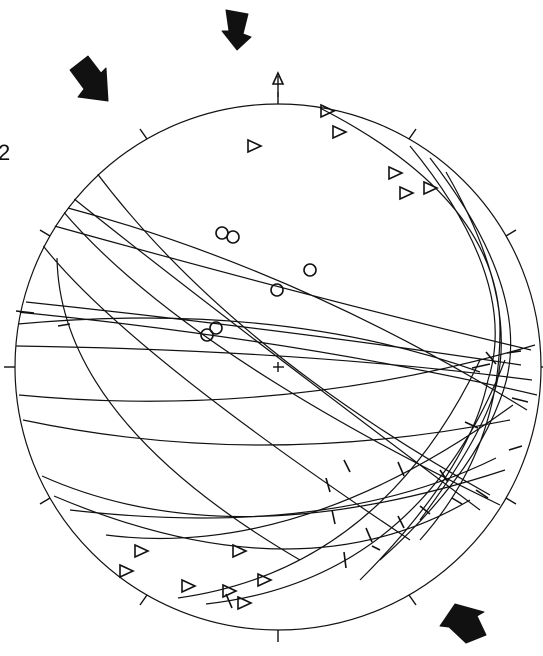 This screenshot has height=656, width=543. What do you see at coordinates (236, 30) in the screenshot?
I see `compression-arrow-top-icon` at bounding box center [236, 30].